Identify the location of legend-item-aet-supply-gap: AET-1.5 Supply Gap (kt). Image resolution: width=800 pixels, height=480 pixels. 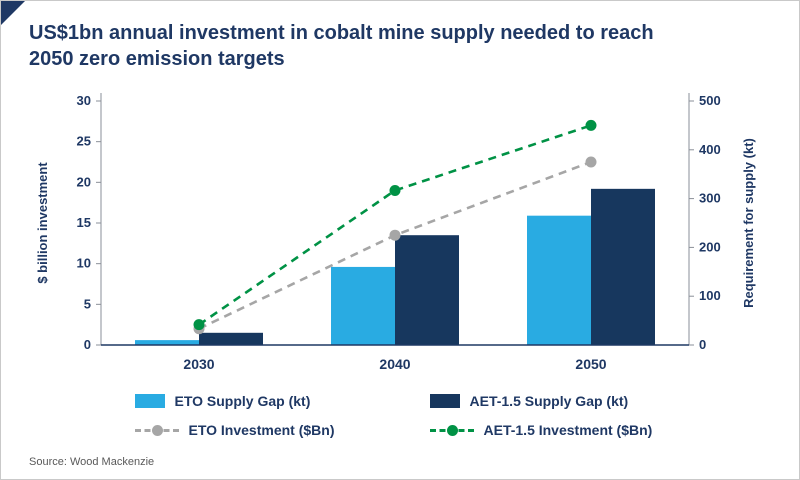
(548, 401).